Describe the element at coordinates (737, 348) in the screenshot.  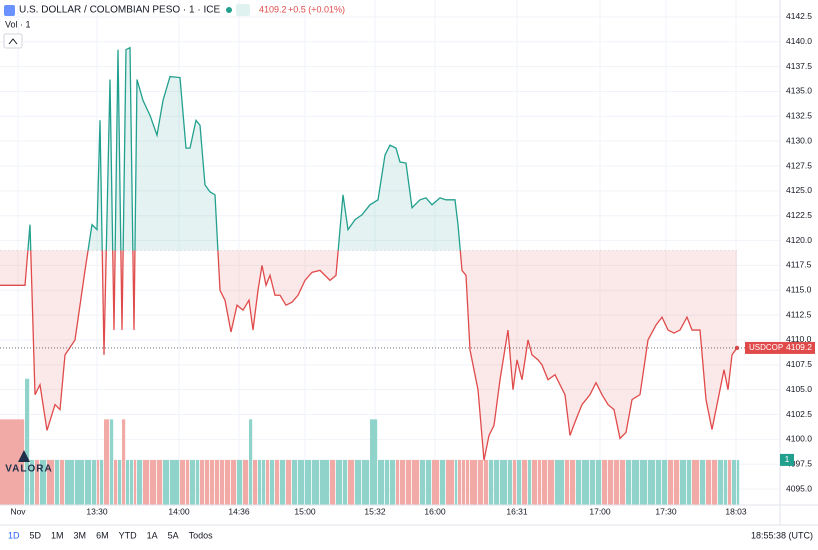
I see `last-point` at that location.